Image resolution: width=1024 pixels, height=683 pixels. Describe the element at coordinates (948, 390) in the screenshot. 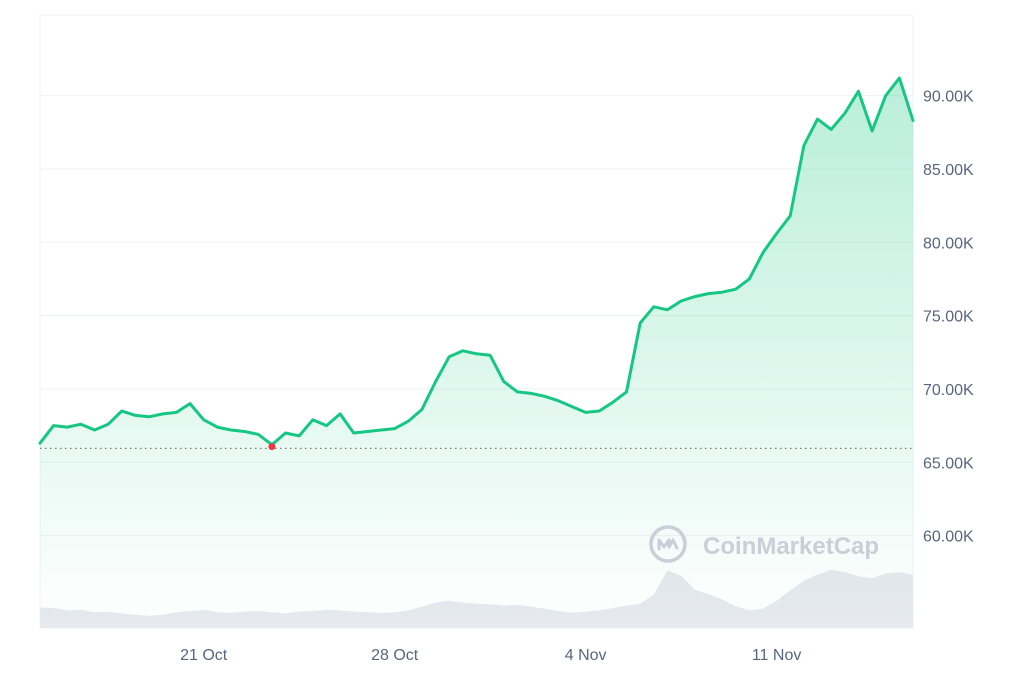

I see `y-tick-label: 70.00K` at that location.